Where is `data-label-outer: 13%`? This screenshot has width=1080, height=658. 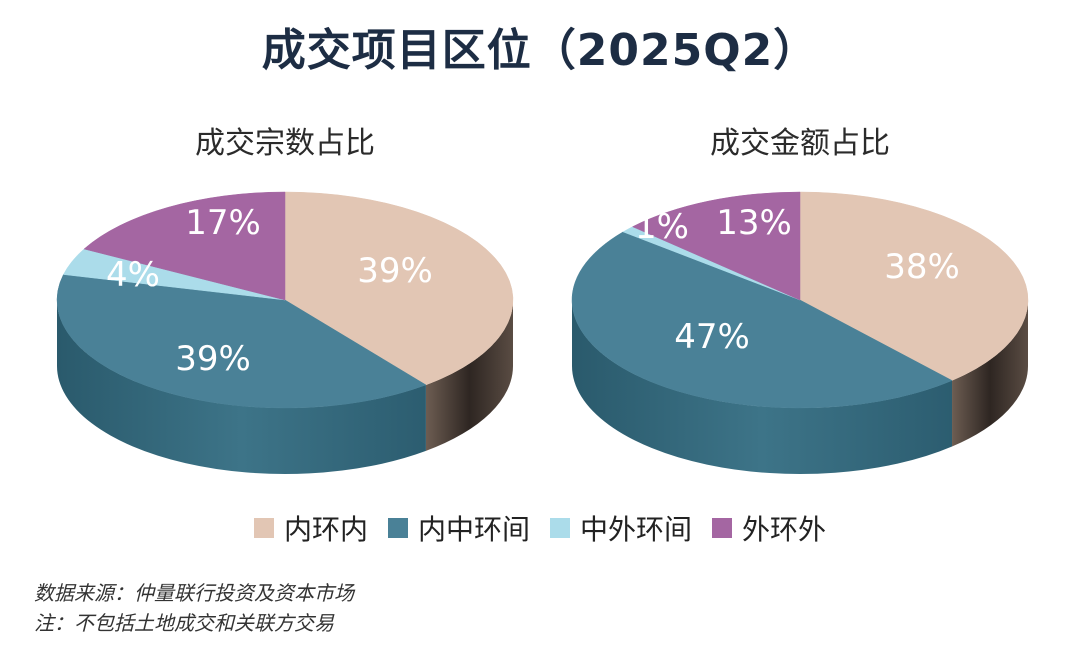
data-label-outer: 13% is located at coordinates (754, 223).